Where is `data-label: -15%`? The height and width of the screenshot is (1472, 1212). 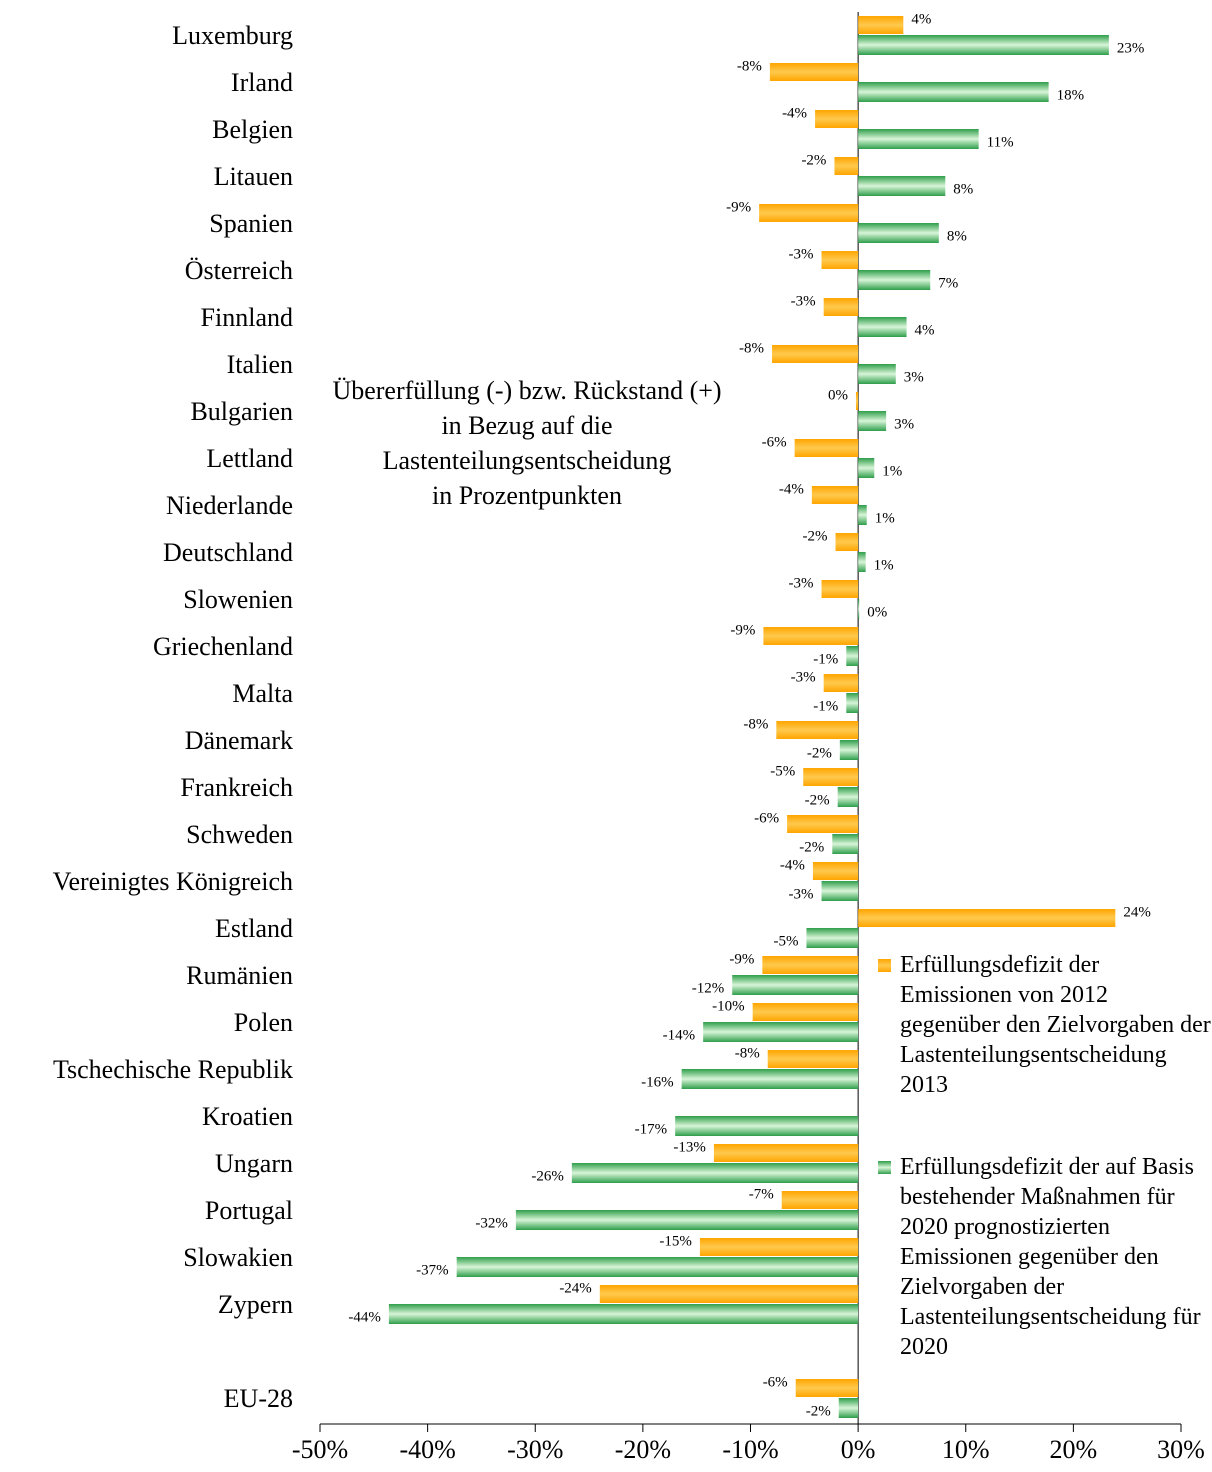 data-label: -15% is located at coordinates (675, 1241).